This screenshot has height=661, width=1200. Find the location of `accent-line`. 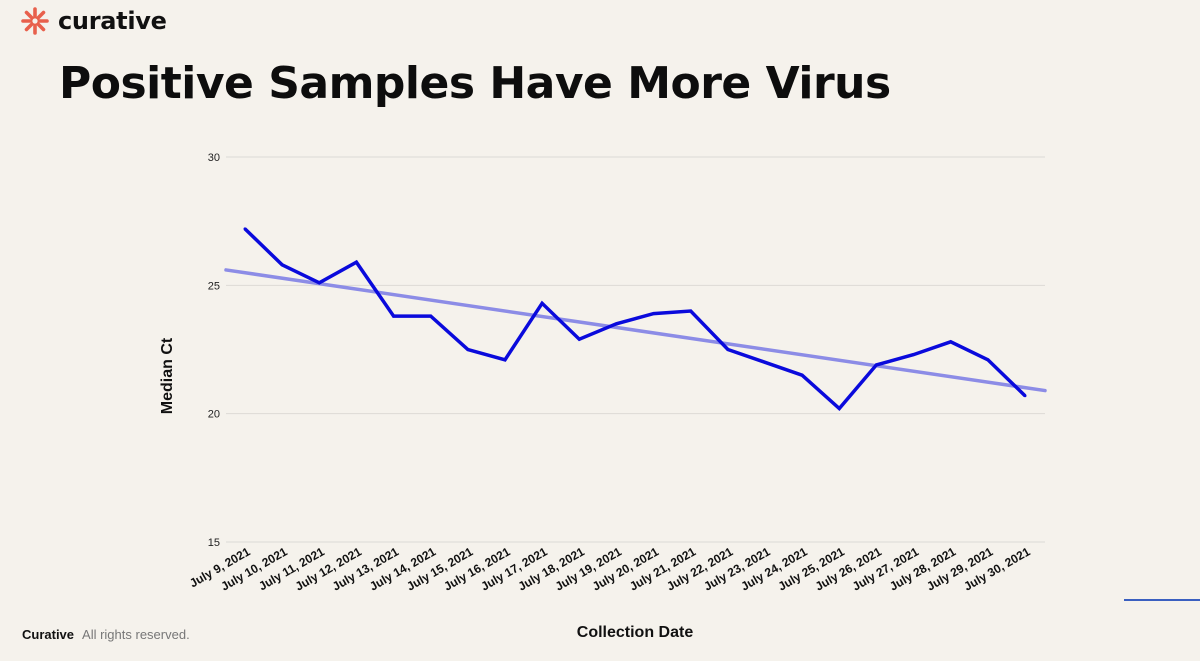

accent-line is located at coordinates (1162, 600).